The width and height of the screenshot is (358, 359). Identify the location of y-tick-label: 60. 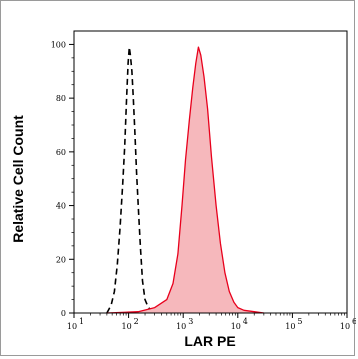
(61, 152).